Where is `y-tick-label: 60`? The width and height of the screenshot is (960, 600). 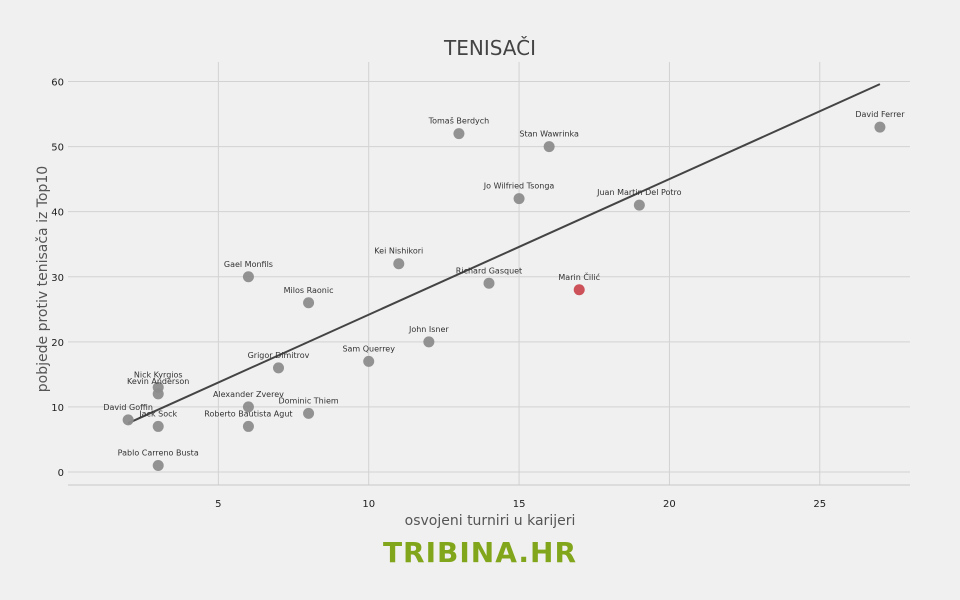
y-tick-label: 60 is located at coordinates (57, 83).